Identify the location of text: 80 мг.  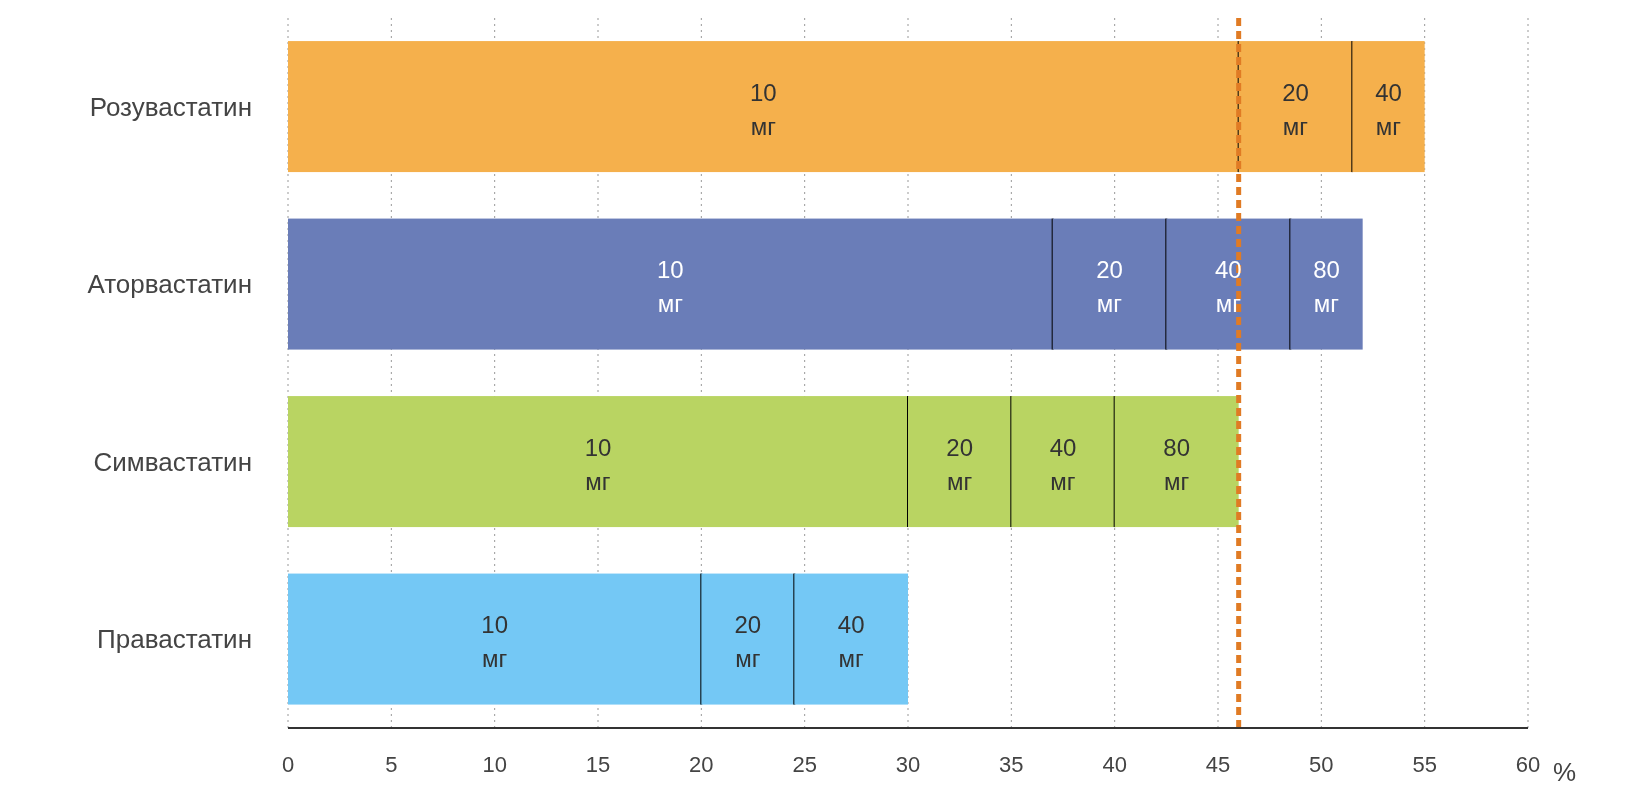
(1177, 464).